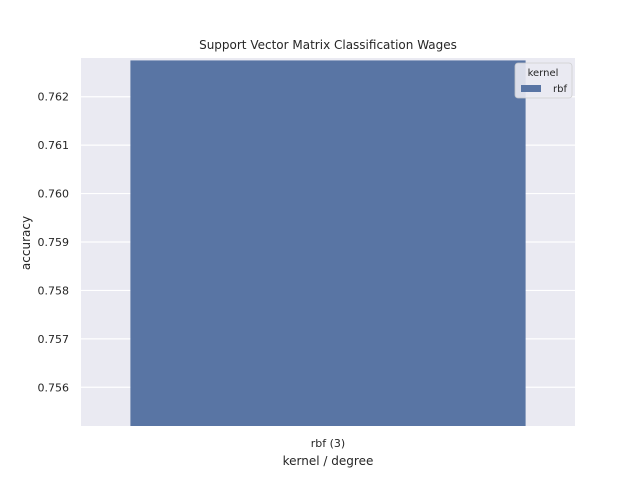 The width and height of the screenshot is (640, 480). What do you see at coordinates (543, 73) in the screenshot?
I see `legend-title: kernel` at bounding box center [543, 73].